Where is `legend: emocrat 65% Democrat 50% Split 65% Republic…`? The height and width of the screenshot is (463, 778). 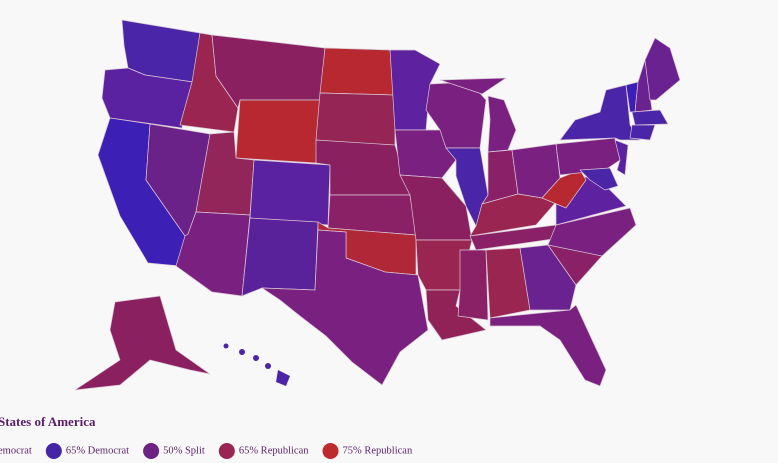
legend: emocrat 65% Democrat 50% Split 65% Republic… is located at coordinates (206, 451).